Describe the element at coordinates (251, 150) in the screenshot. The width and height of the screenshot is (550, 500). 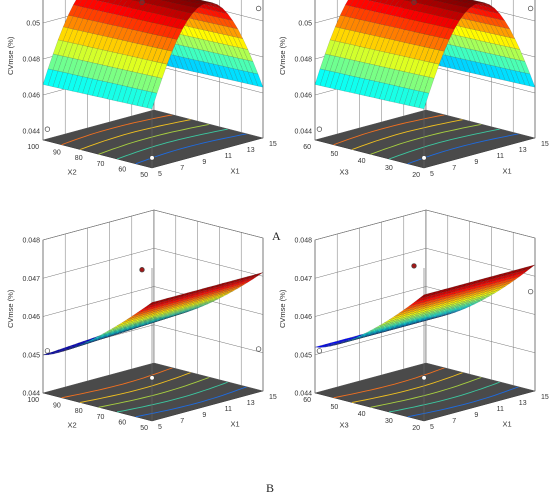
I see `x-tick-label: 13` at that location.